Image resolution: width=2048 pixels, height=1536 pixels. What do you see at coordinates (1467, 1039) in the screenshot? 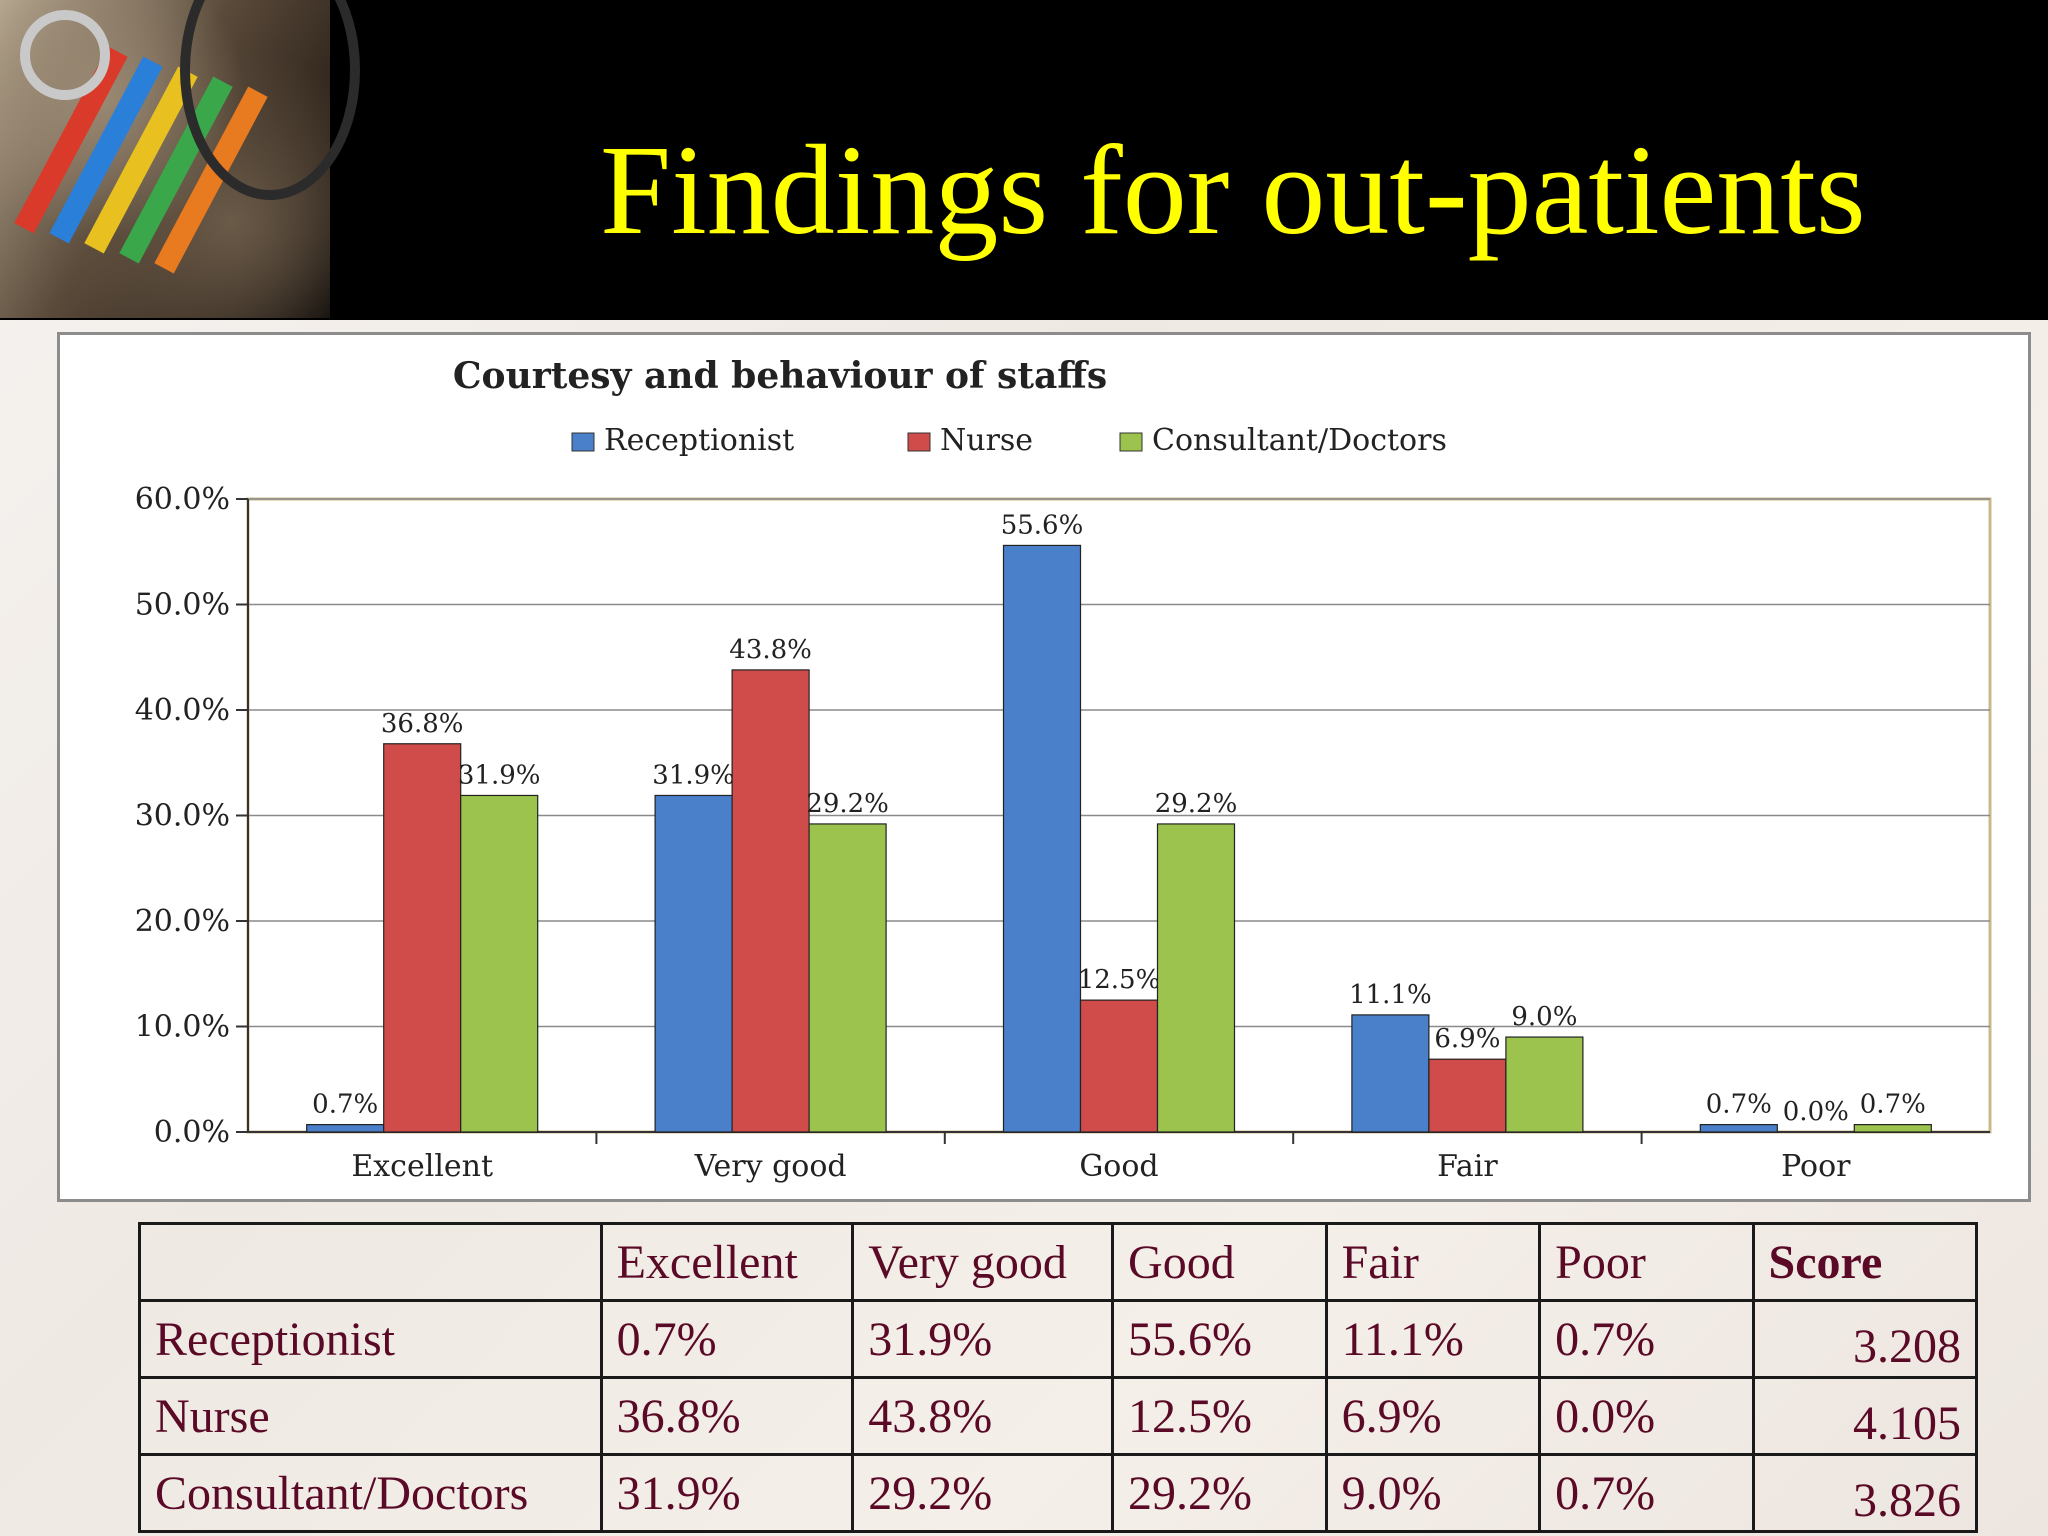
I see `data-label: 6.9%` at bounding box center [1467, 1039].